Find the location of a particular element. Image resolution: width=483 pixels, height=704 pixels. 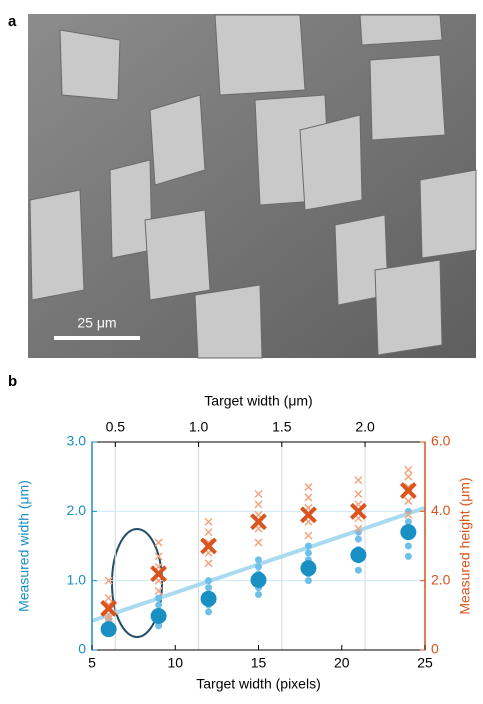

y2-tick-label: 6.0 is located at coordinates (441, 441).